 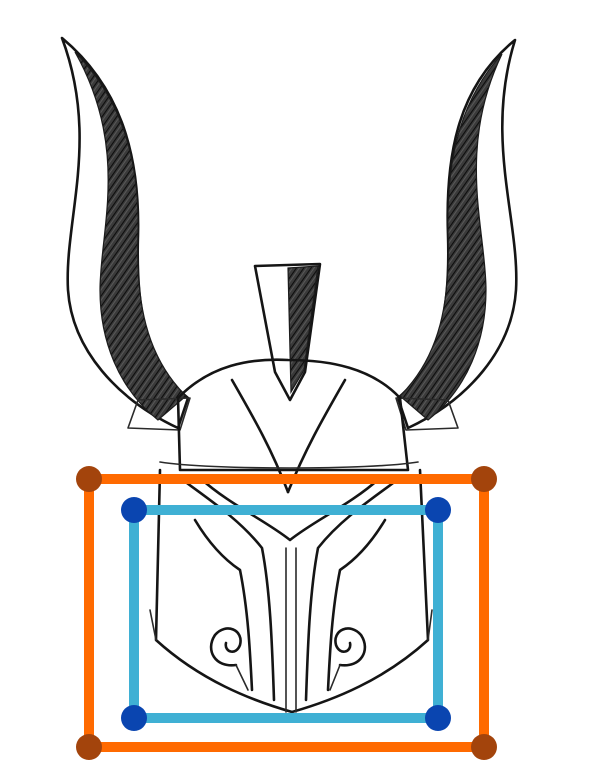 I want to click on right-spiral, so click(x=350, y=647).